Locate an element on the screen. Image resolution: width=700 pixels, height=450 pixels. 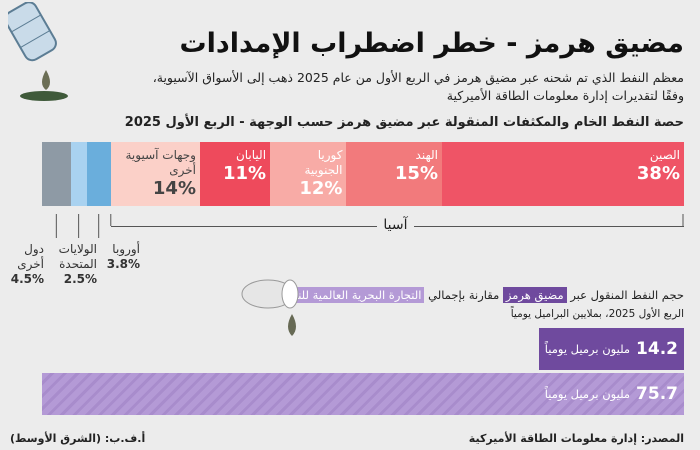
bar-segment-0: الصين 38% is located at coordinates (562, 174).